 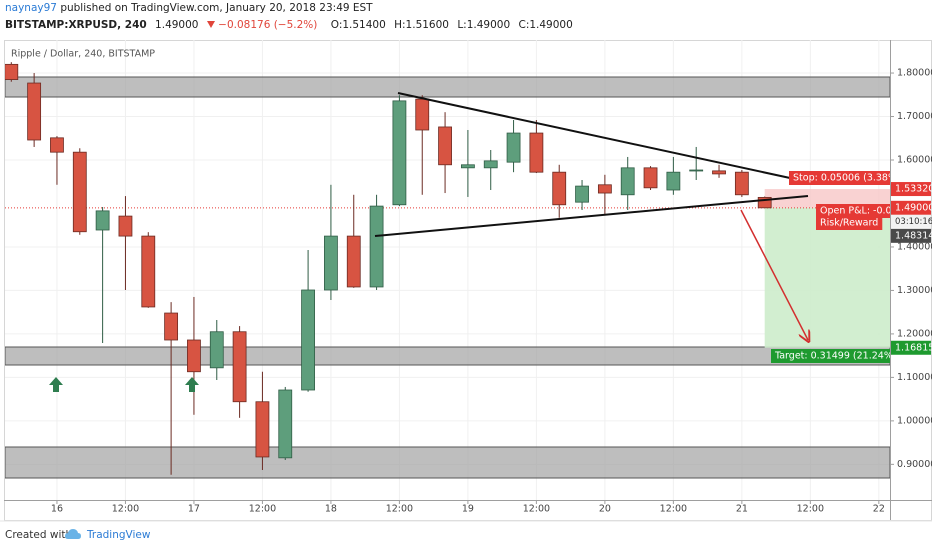 I want to click on x-tick-label: 19, so click(x=468, y=509).